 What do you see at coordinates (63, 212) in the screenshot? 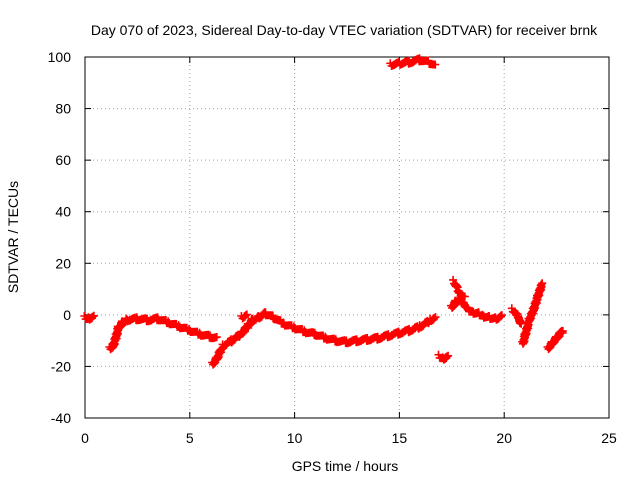
I see `y-tick-label: 40` at bounding box center [63, 212].